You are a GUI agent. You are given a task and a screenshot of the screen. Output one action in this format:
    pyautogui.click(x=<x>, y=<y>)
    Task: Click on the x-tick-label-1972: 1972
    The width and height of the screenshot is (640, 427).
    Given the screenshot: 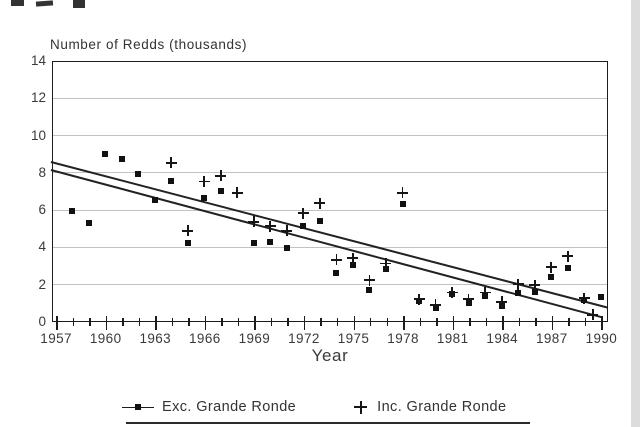 What is the action you would take?
    pyautogui.click(x=304, y=338)
    